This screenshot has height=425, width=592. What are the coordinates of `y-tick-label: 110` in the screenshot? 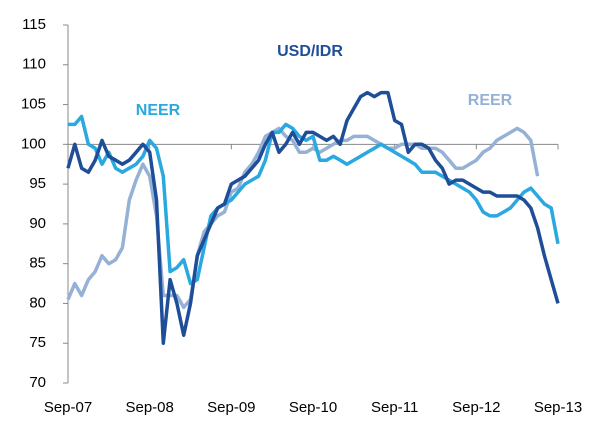 It's located at (34, 64).